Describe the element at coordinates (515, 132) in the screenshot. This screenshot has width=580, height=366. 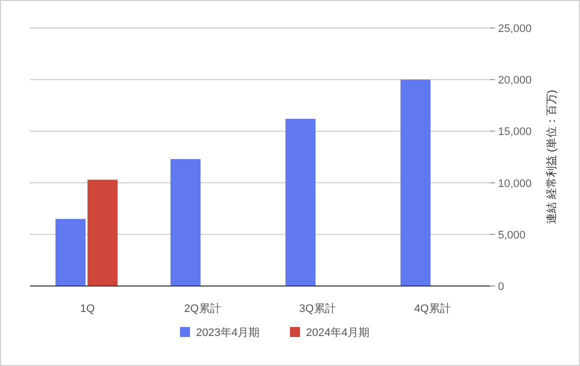
I see `y-tick-label: 15,000` at that location.